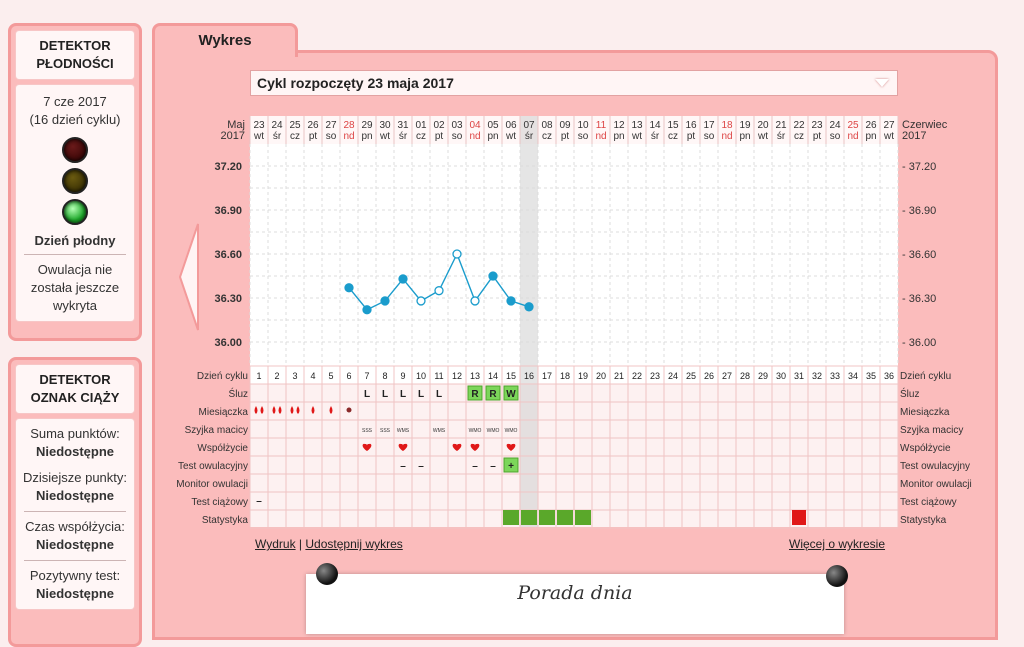  I want to click on more-about-chart-link: Więcej o wykresie, so click(837, 544).